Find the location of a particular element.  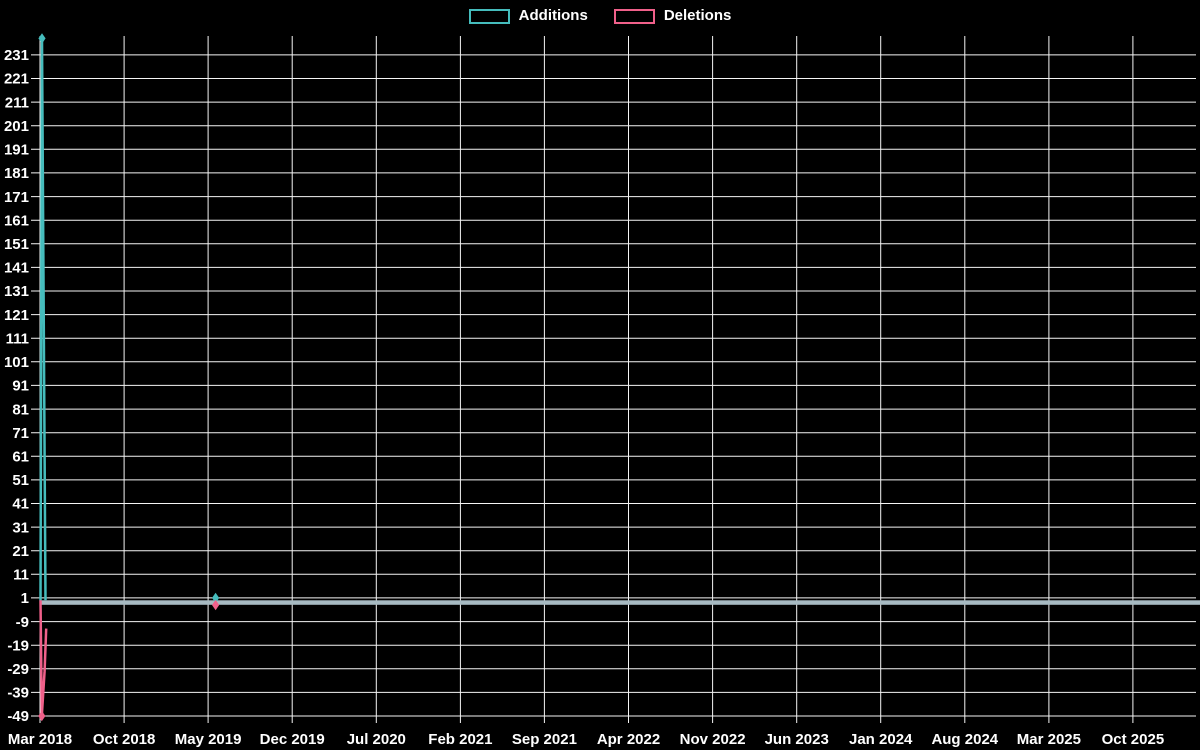

x-tick-label: Apr 2022 is located at coordinates (628, 739).